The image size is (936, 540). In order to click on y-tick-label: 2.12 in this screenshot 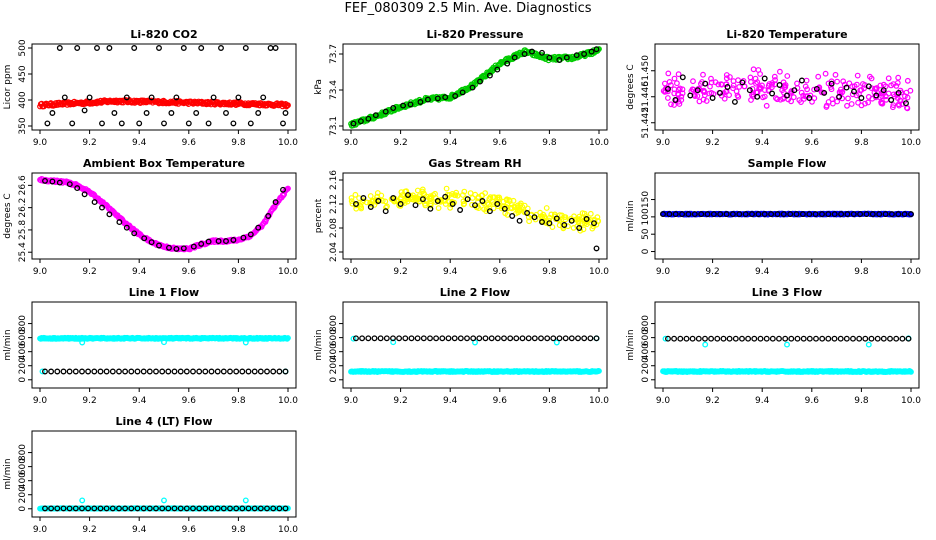, I will do `click(334, 204)`.